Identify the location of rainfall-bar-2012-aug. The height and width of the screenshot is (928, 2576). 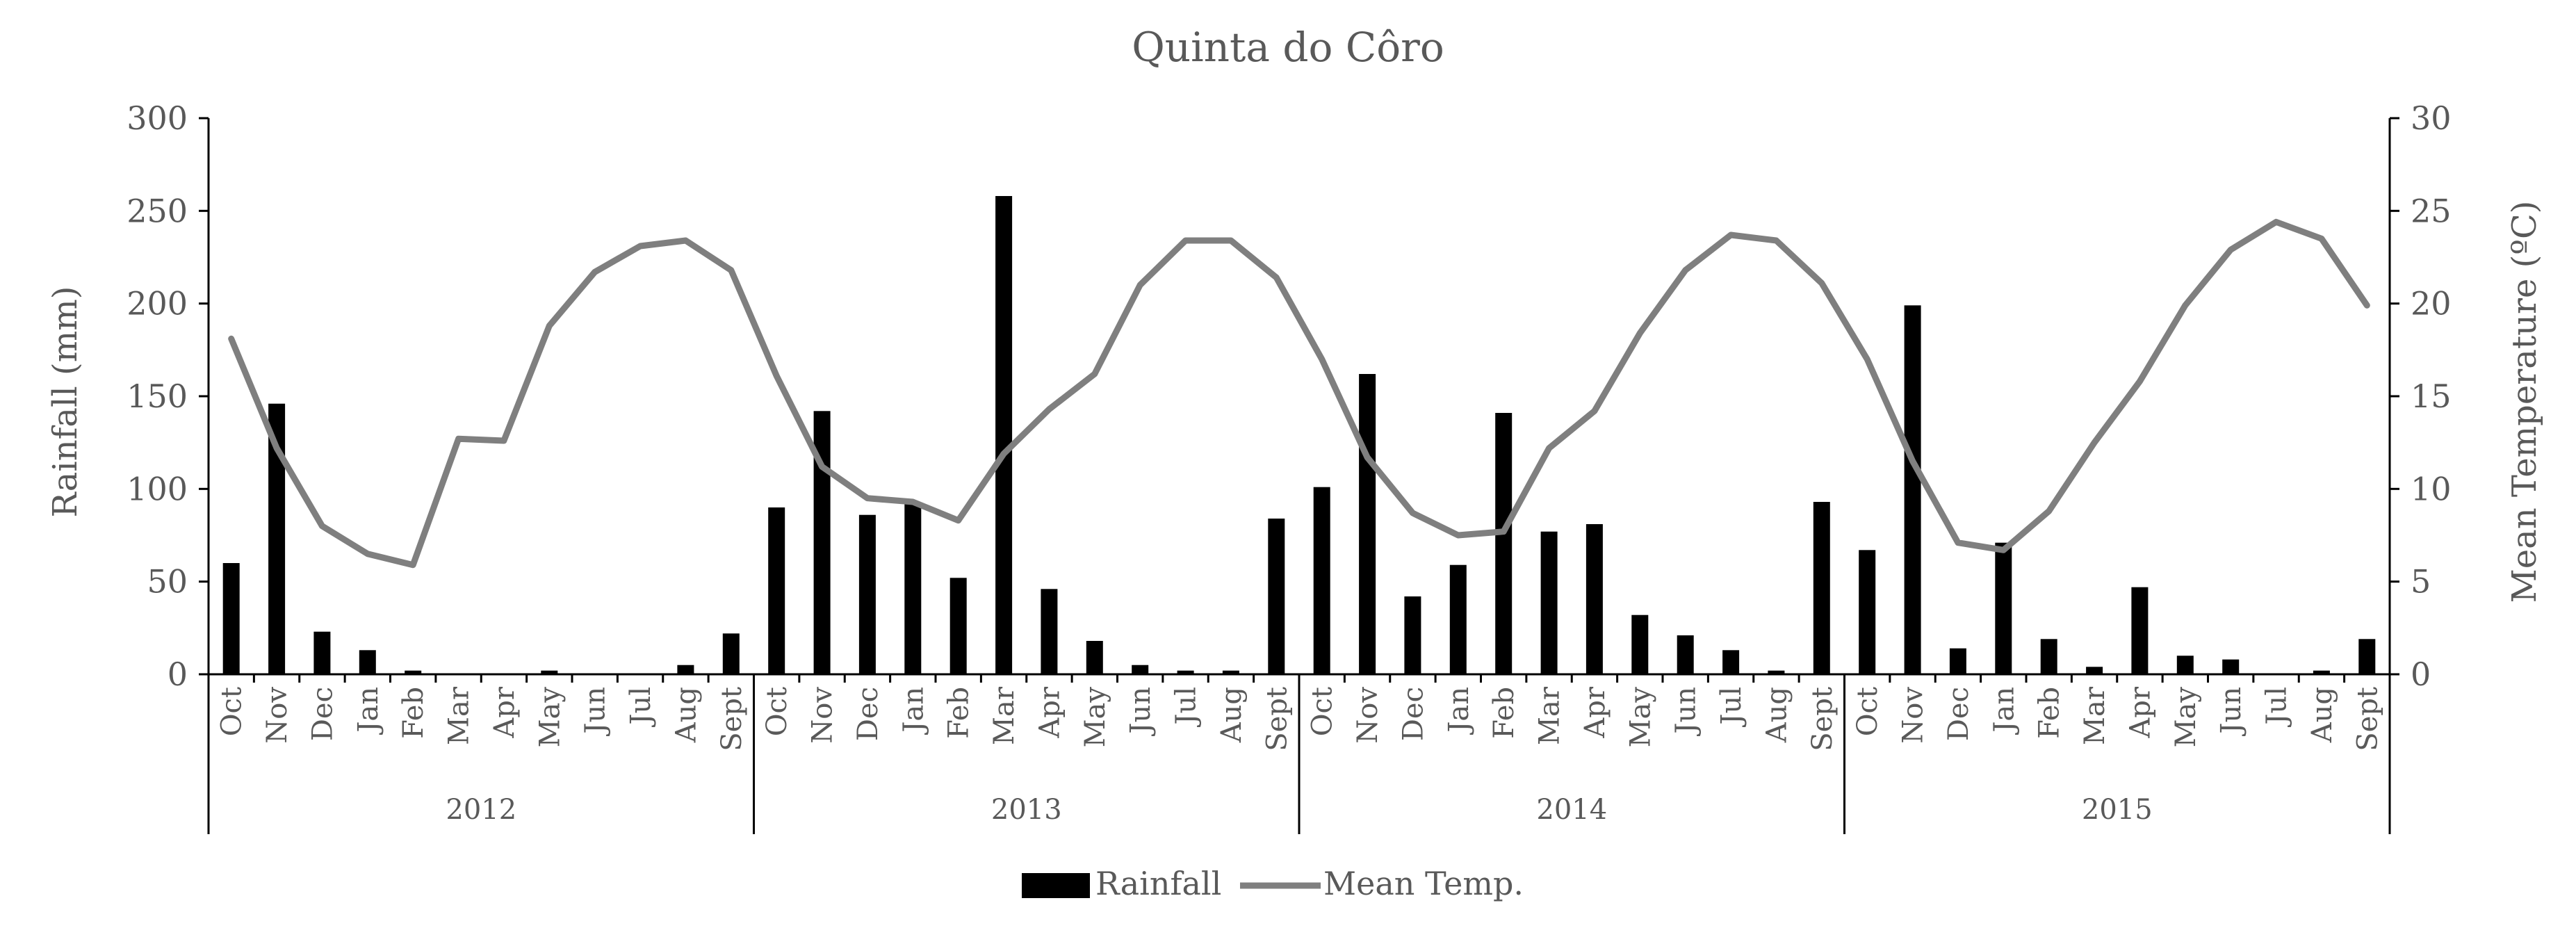
(685, 669).